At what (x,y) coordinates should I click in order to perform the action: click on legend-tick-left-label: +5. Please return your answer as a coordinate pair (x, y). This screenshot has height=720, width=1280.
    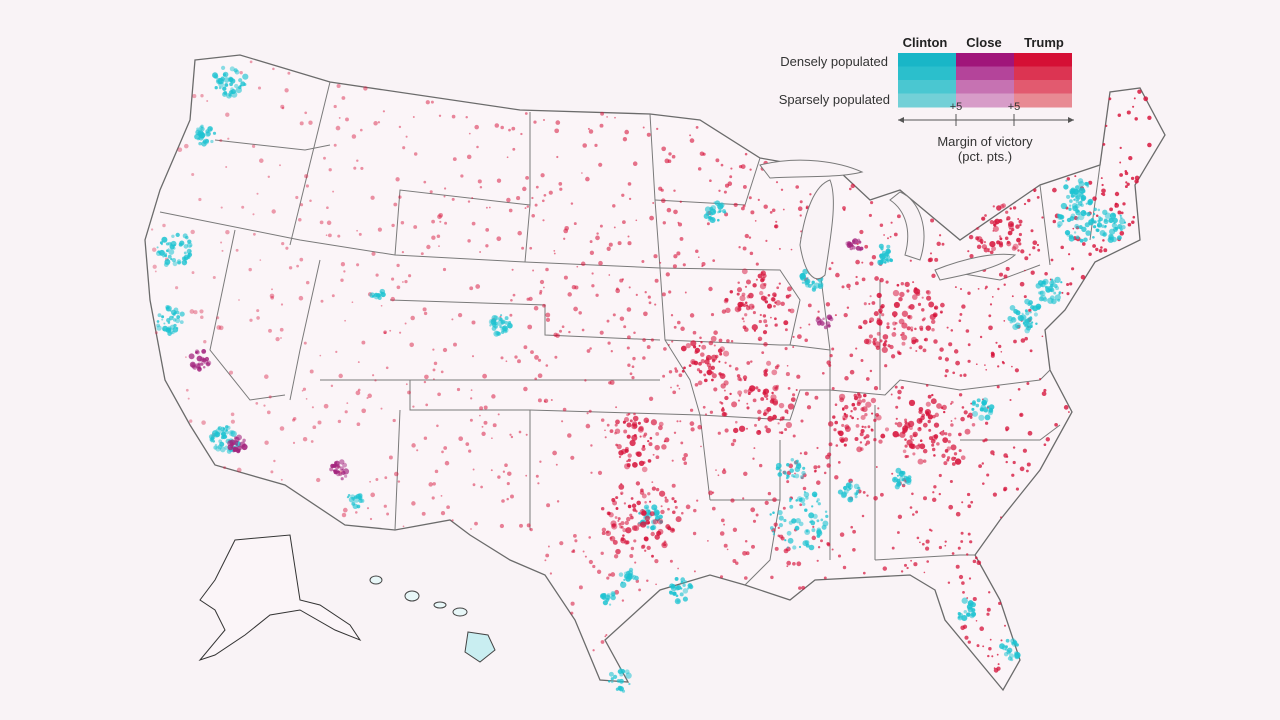
    Looking at the image, I should click on (956, 107).